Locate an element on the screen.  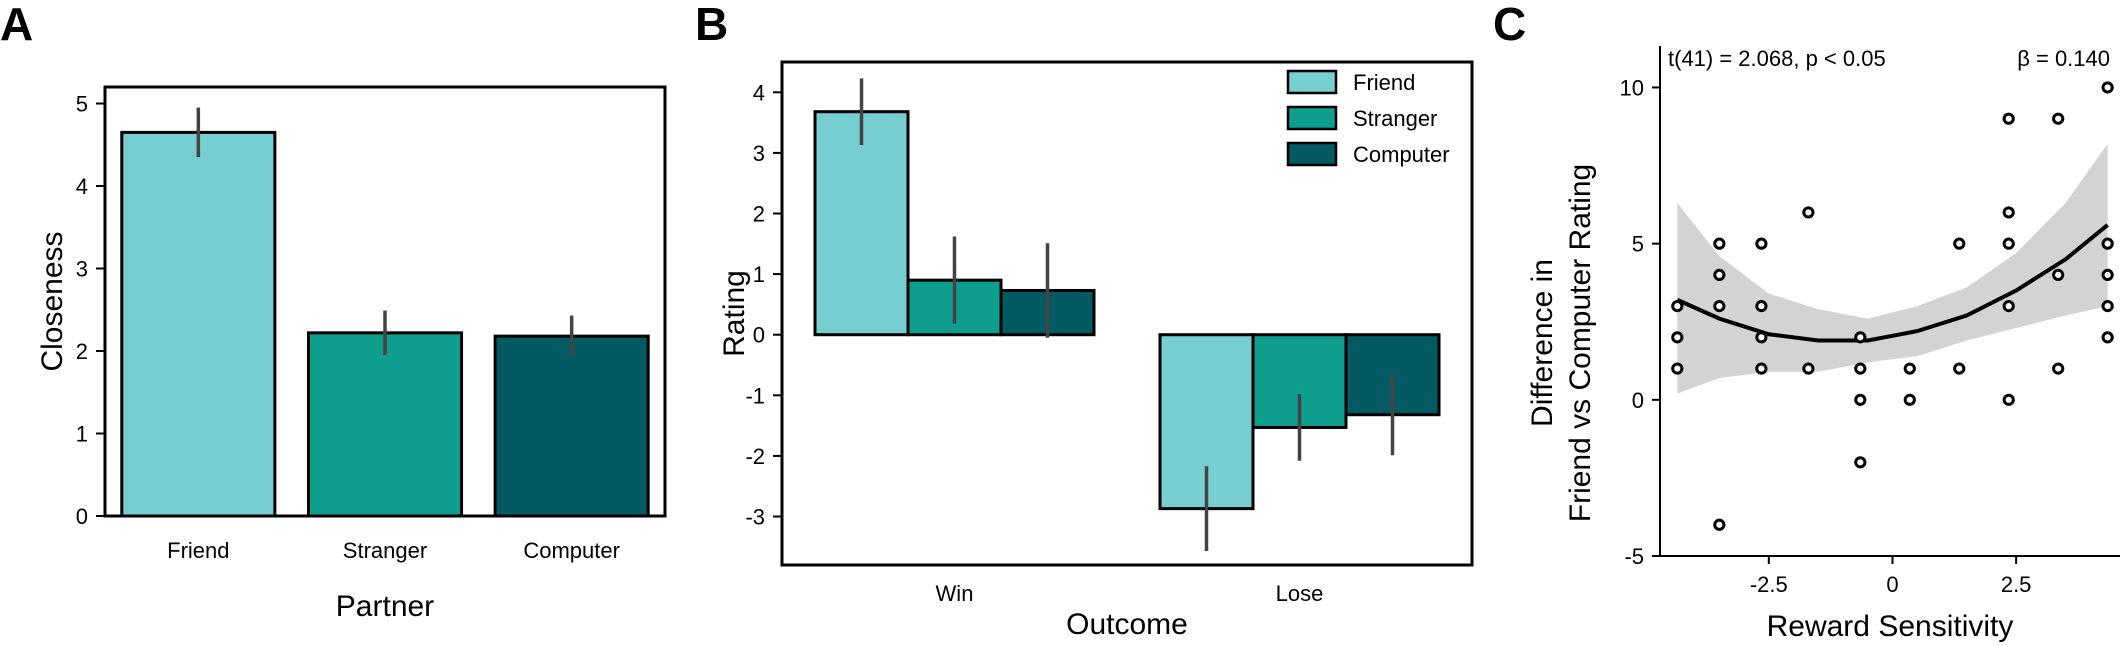
x-tick-label: Stranger is located at coordinates (385, 550).